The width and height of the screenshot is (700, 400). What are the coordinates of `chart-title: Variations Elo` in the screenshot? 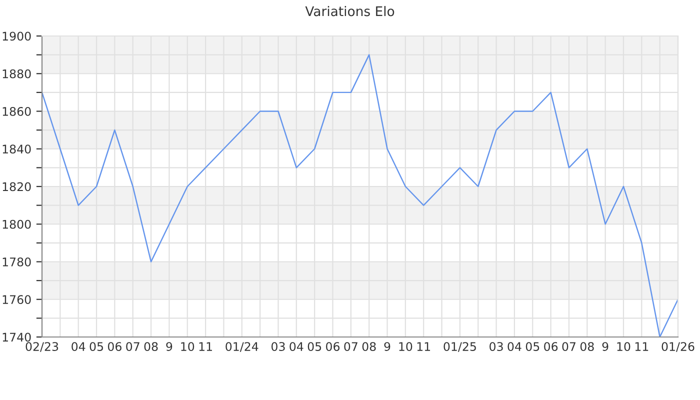 It's located at (349, 11).